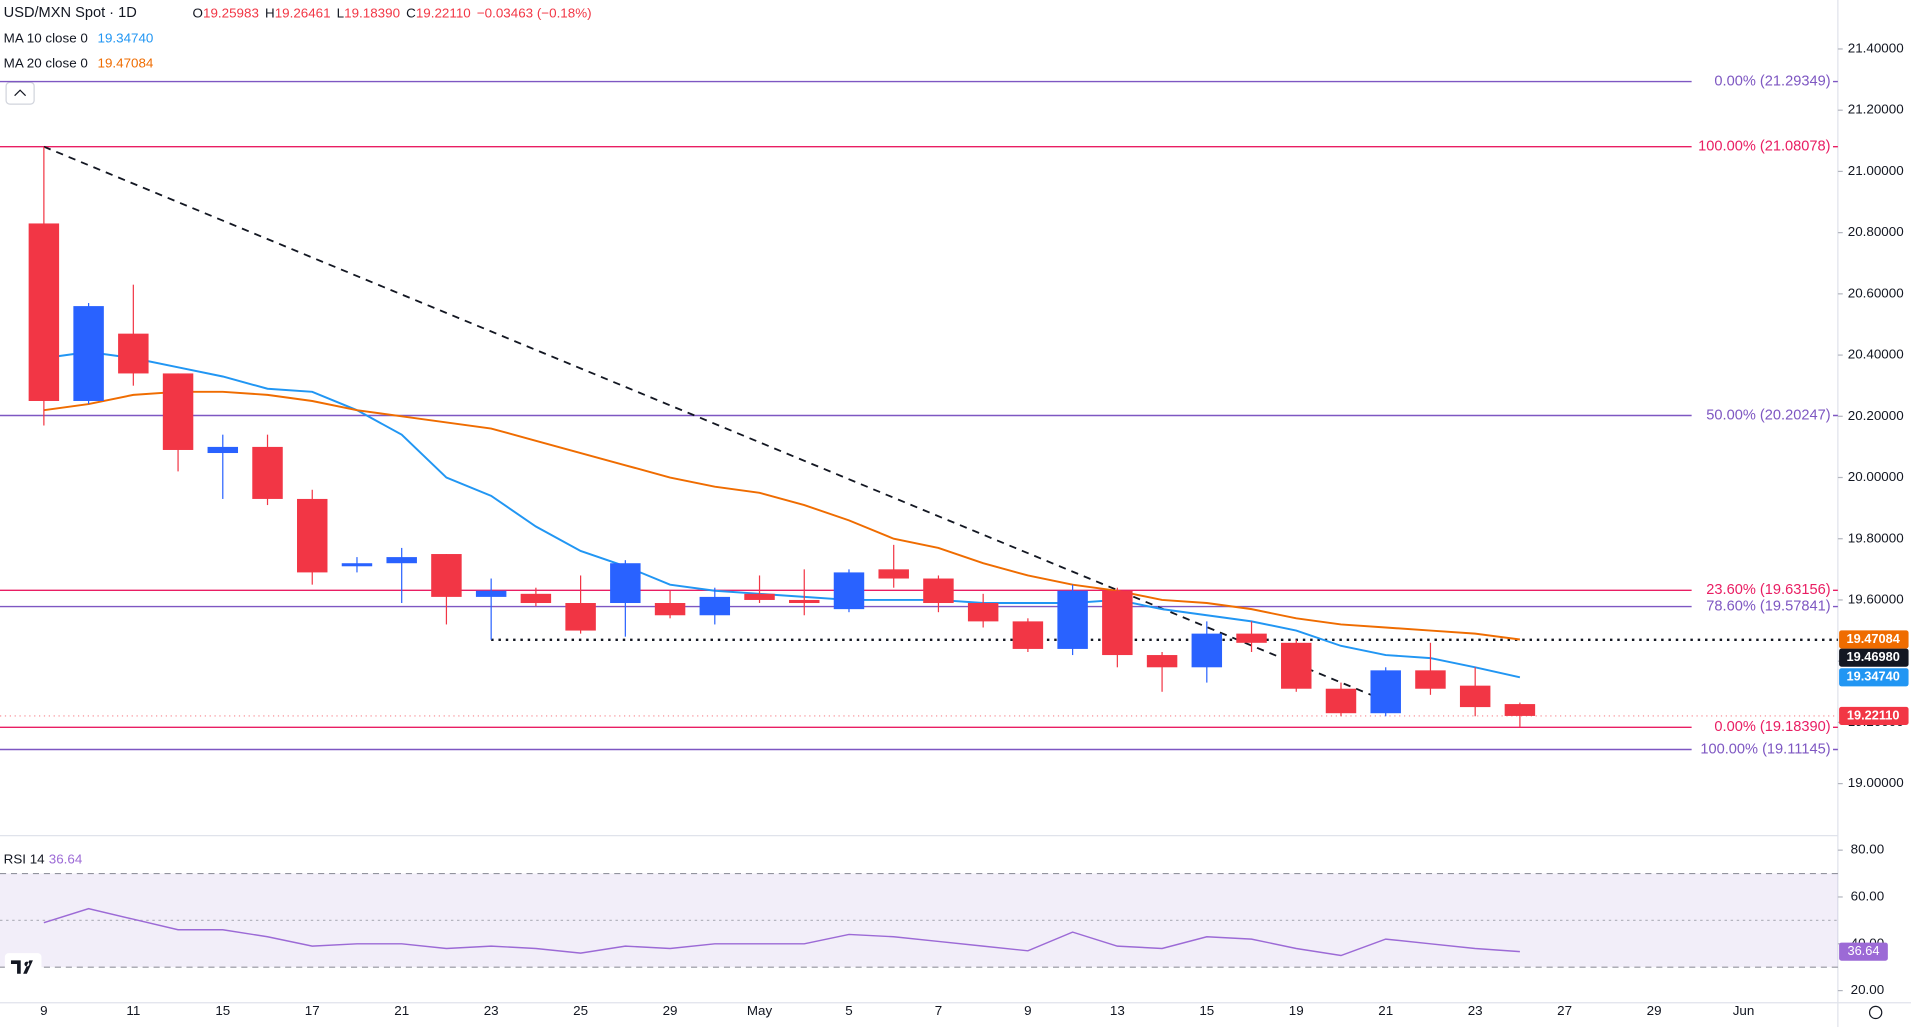 The image size is (1911, 1027). I want to click on ohlc-value: 19.25983, so click(231, 12).